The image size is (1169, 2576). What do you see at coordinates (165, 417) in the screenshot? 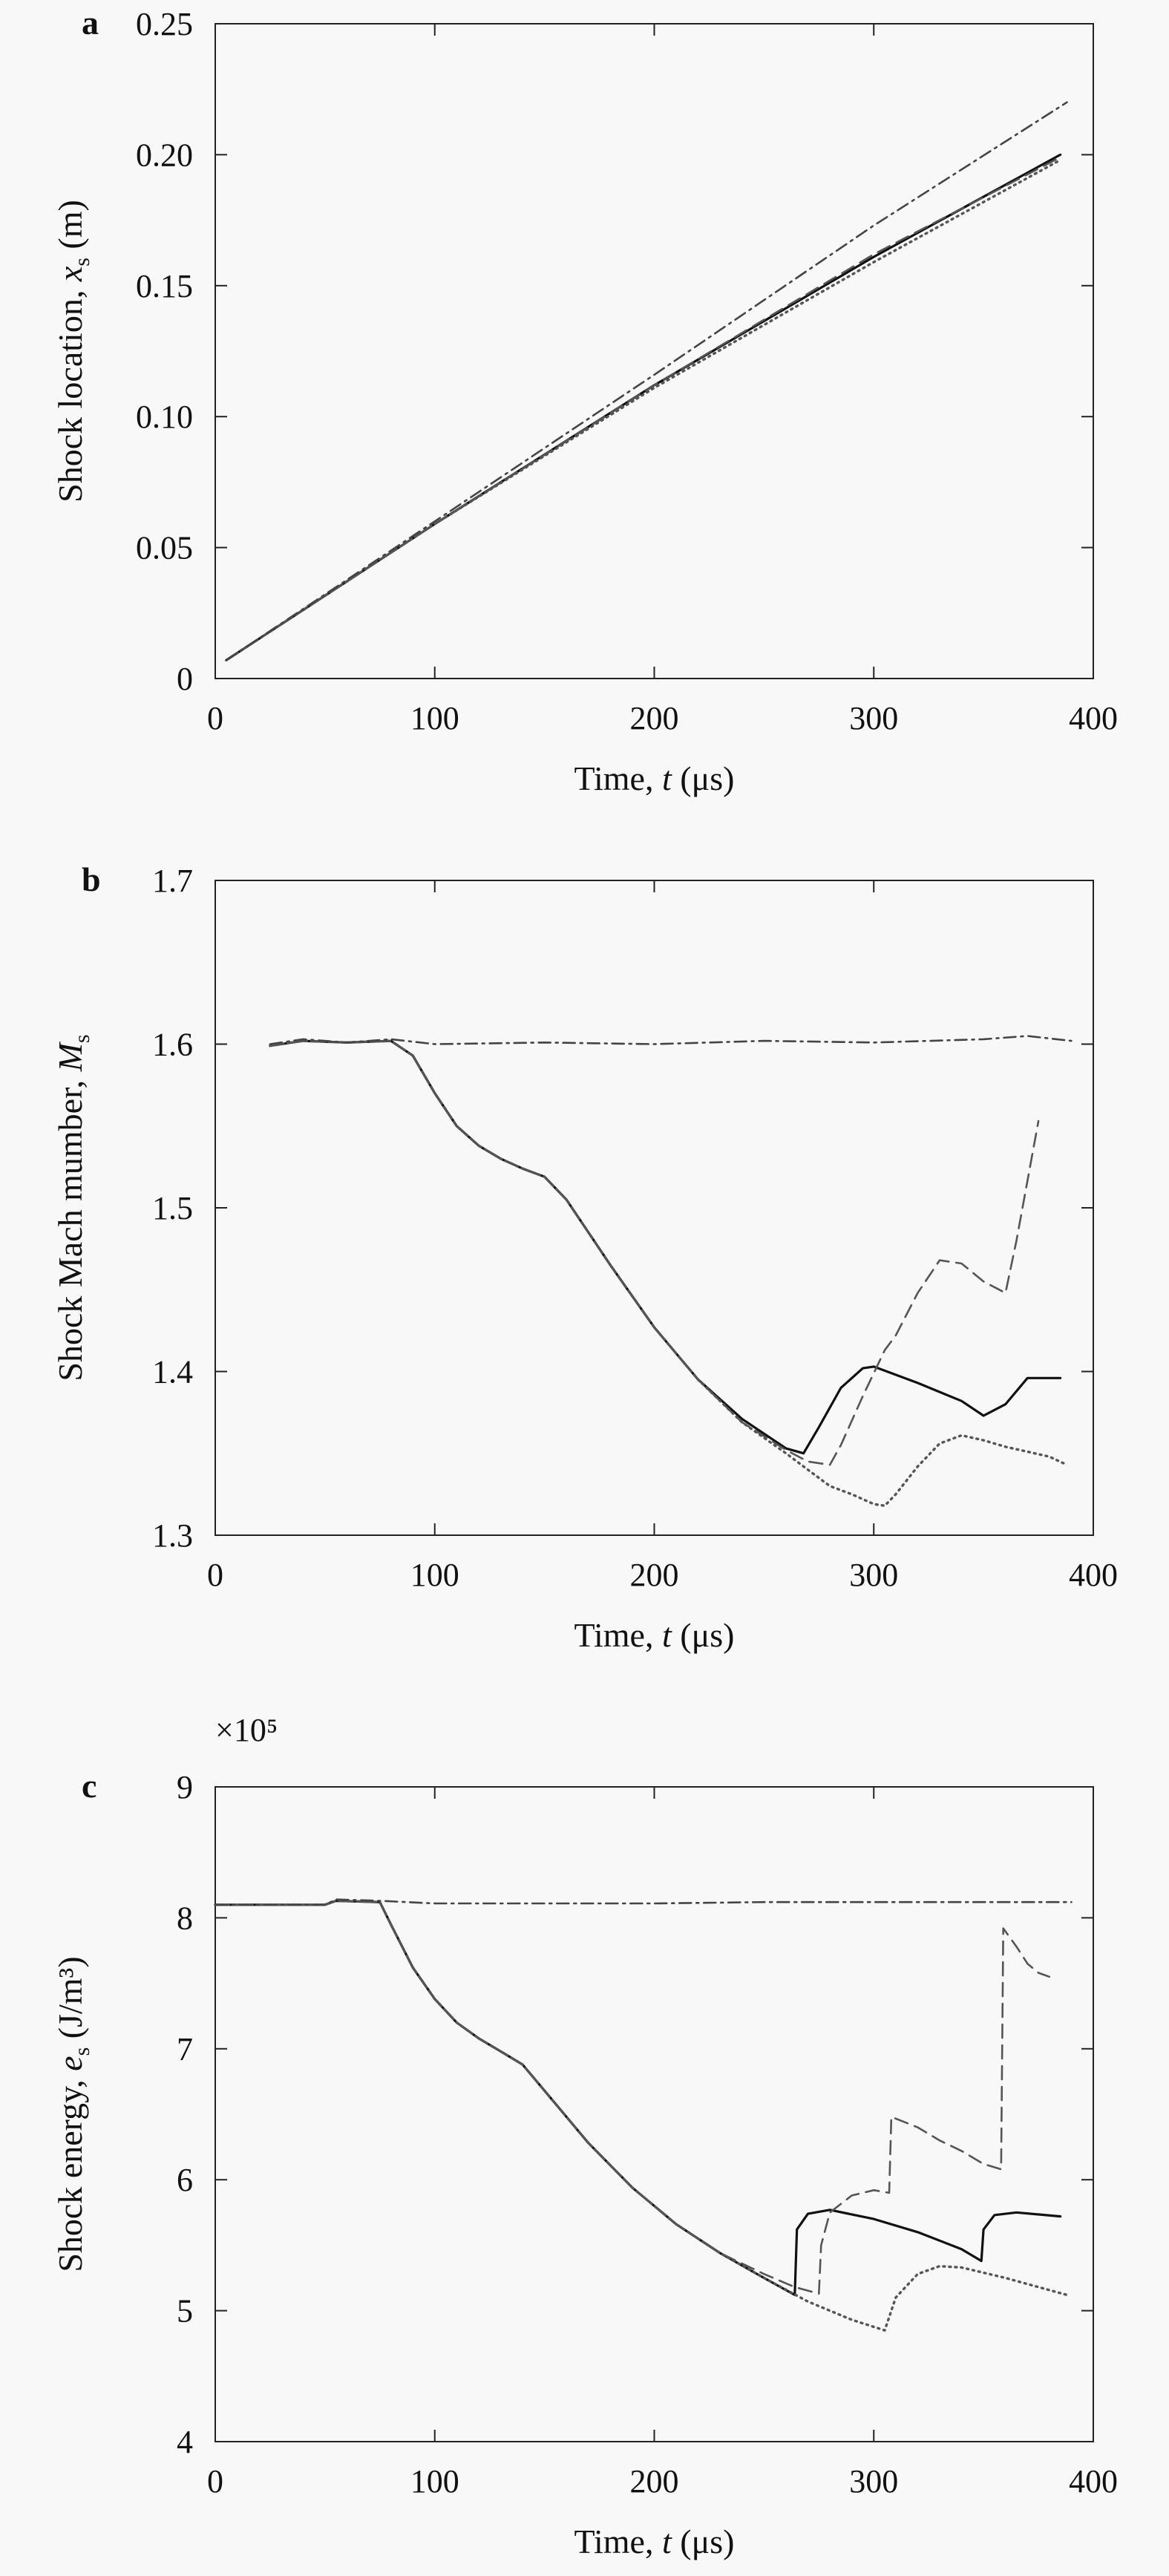
I see `y-tick-label: 0.10` at bounding box center [165, 417].